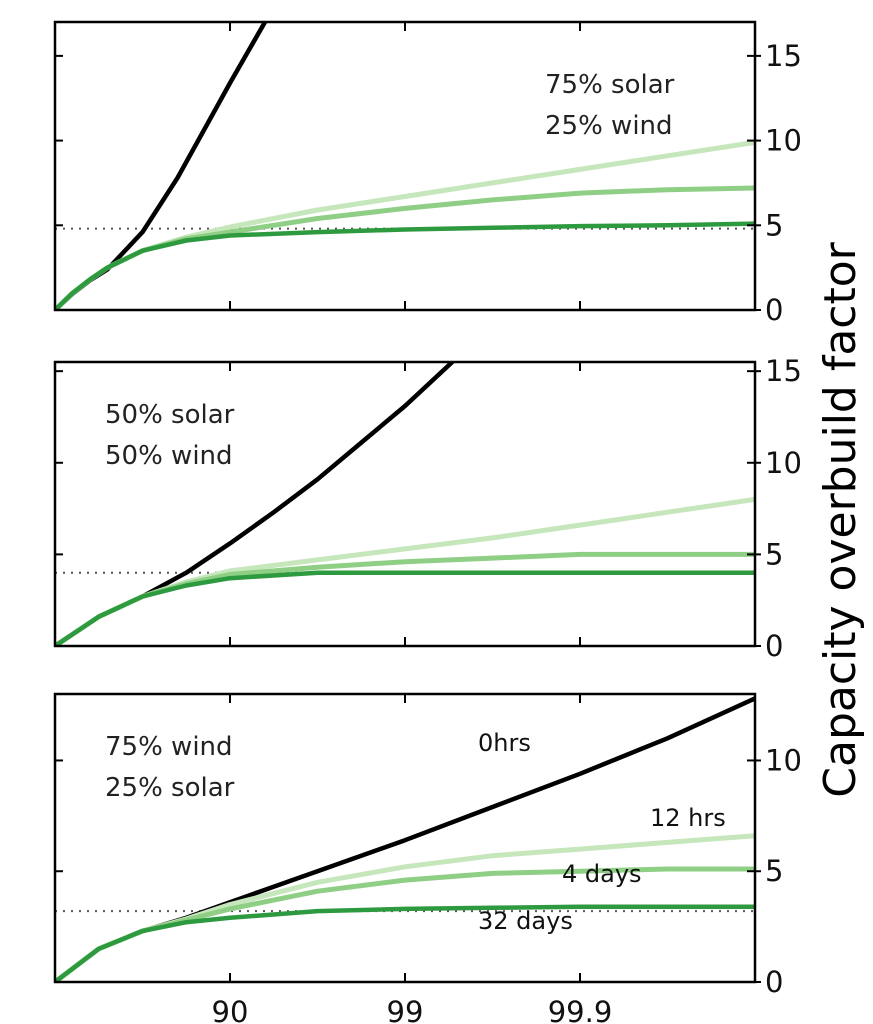 The width and height of the screenshot is (873, 1024). Describe the element at coordinates (610, 85) in the screenshot. I see `panel-annotation: 75% solar` at that location.